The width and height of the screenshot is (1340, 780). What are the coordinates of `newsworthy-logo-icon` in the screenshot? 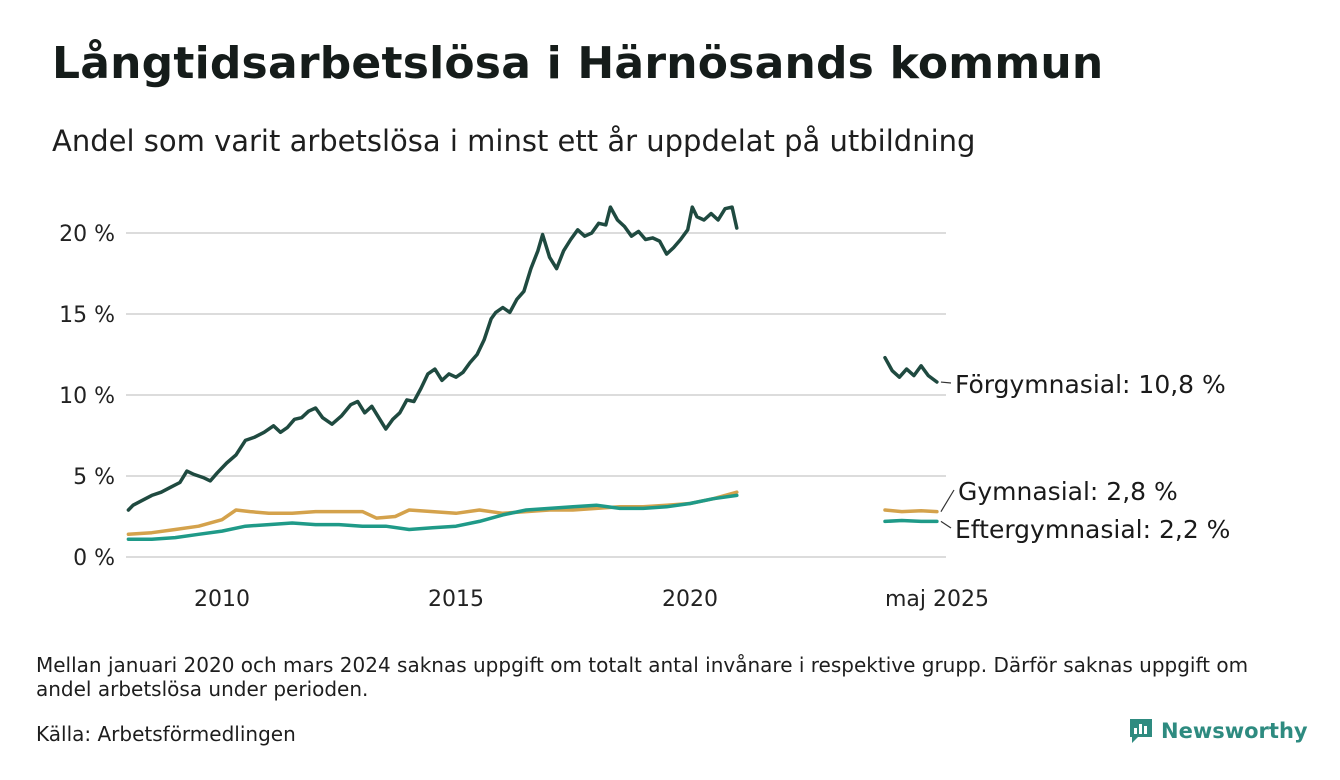 It's located at (1141, 731).